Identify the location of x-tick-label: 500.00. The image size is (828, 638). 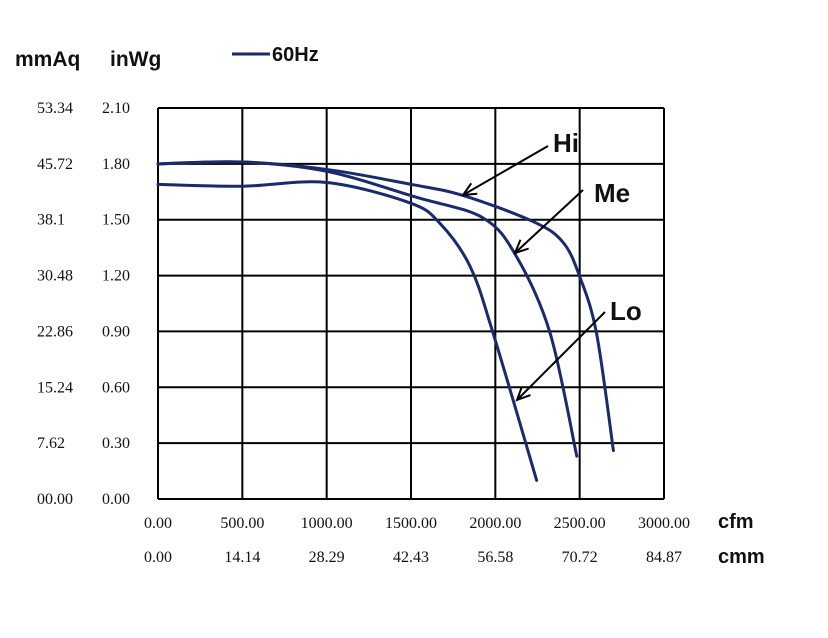
(242, 523).